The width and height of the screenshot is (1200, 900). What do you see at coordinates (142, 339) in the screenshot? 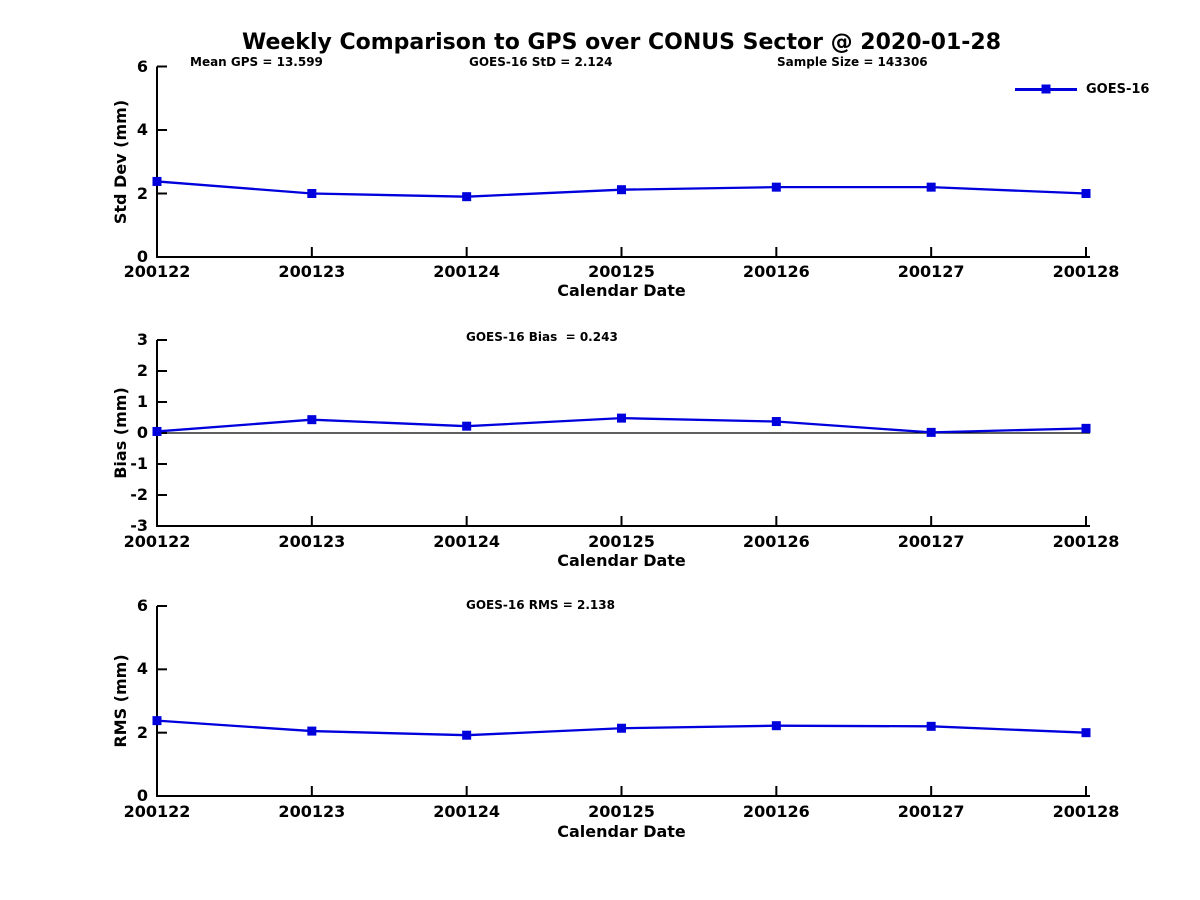
I see `y-tick-label: 3` at bounding box center [142, 339].